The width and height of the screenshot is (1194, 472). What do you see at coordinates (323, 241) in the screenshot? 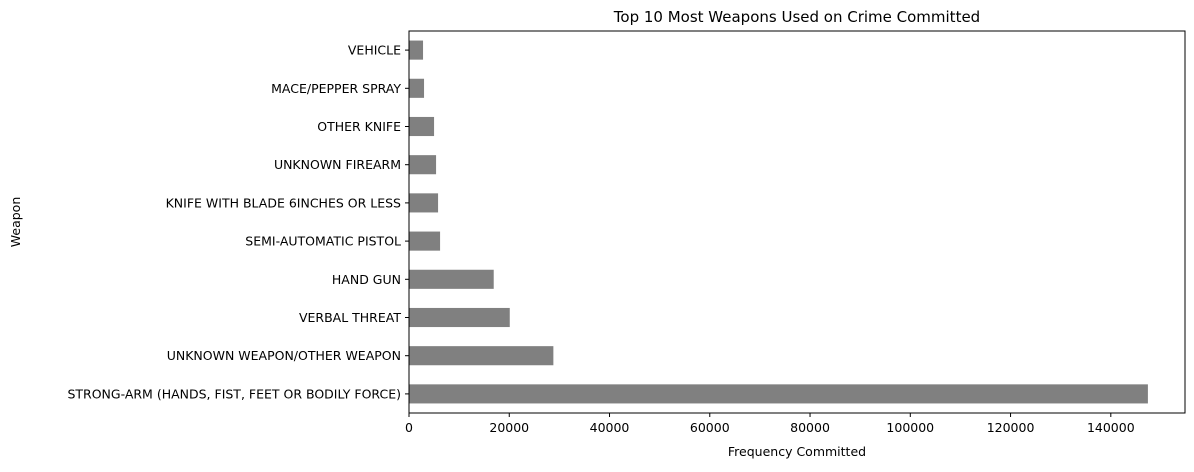
I see `y-tick-label: SEMI-AUTOMATIC PISTOL` at bounding box center [323, 241].